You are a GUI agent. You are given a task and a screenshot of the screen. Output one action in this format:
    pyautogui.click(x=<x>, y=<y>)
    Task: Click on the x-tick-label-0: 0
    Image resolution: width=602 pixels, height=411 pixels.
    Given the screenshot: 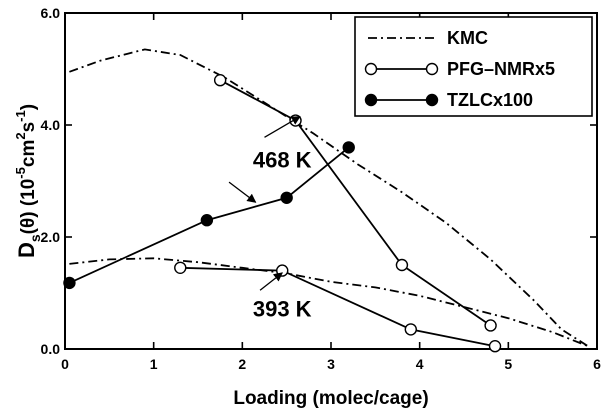 What is the action you would take?
    pyautogui.click(x=65, y=364)
    